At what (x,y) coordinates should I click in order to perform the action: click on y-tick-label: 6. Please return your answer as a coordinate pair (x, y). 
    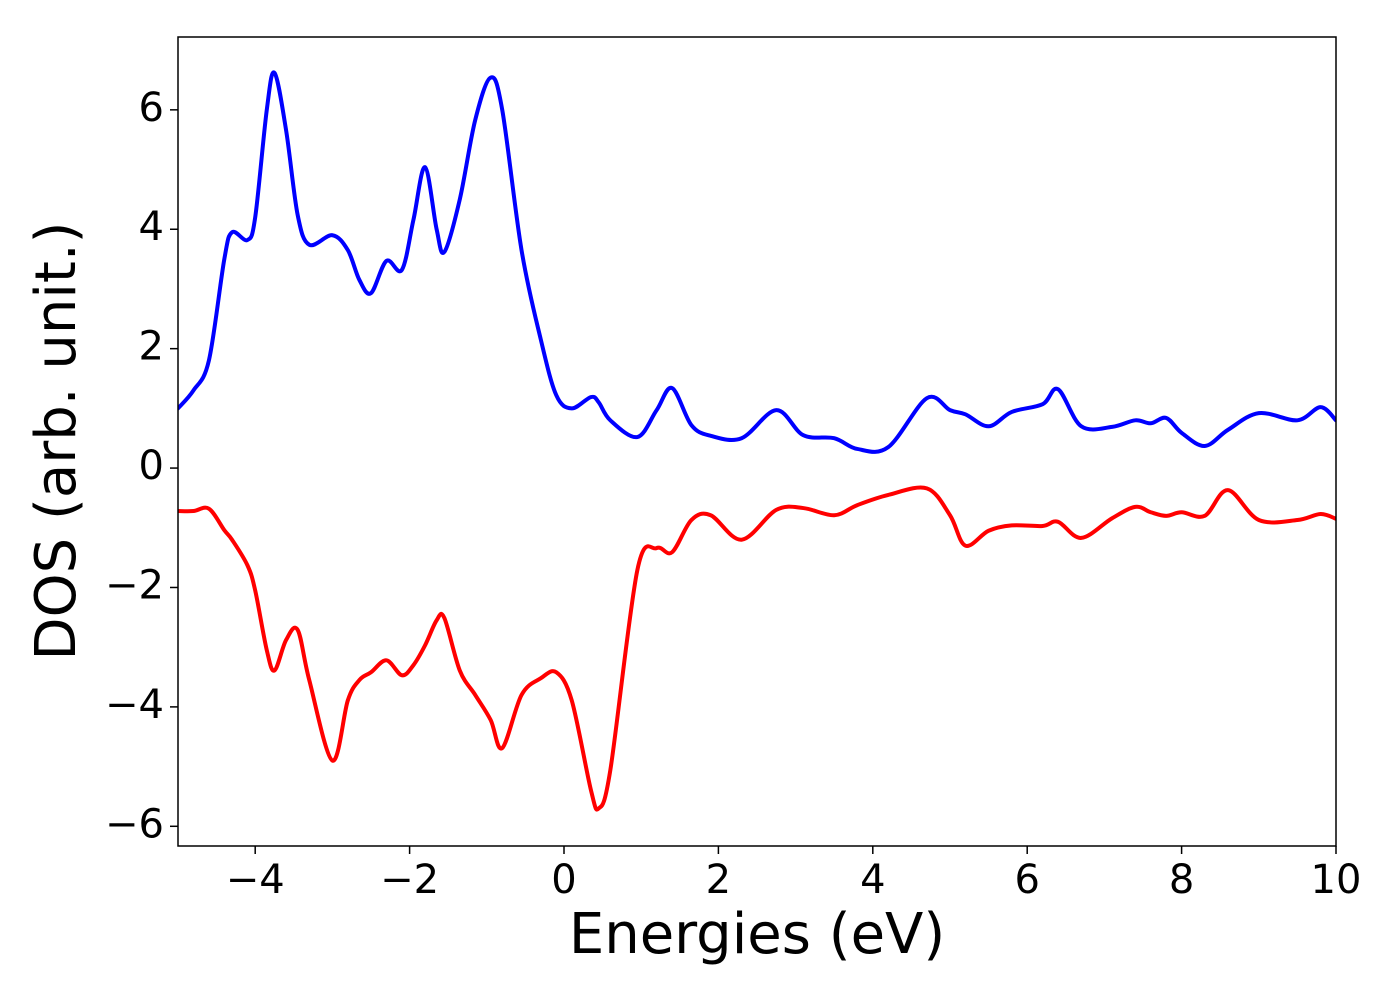
    Looking at the image, I should click on (151, 108).